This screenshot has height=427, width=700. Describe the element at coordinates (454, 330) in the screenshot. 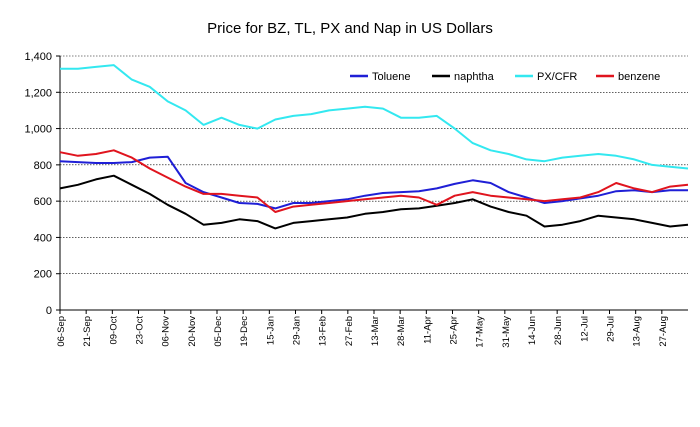

I see `x-tick-label: 25-Apr` at that location.